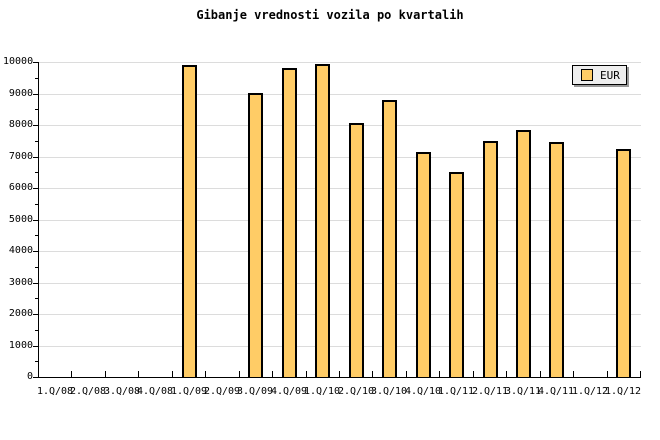 The width and height of the screenshot is (660, 440). What do you see at coordinates (255, 391) in the screenshot?
I see `x-axis-label: 3.Q/09` at bounding box center [255, 391].